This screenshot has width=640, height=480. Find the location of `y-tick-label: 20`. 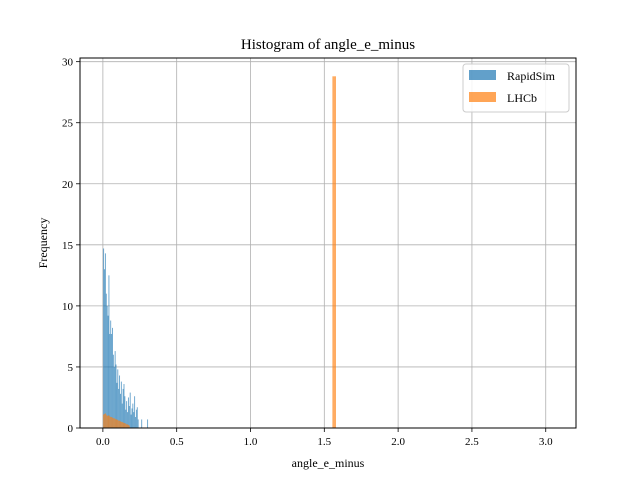

y-tick-label: 20 is located at coordinates (68, 185).